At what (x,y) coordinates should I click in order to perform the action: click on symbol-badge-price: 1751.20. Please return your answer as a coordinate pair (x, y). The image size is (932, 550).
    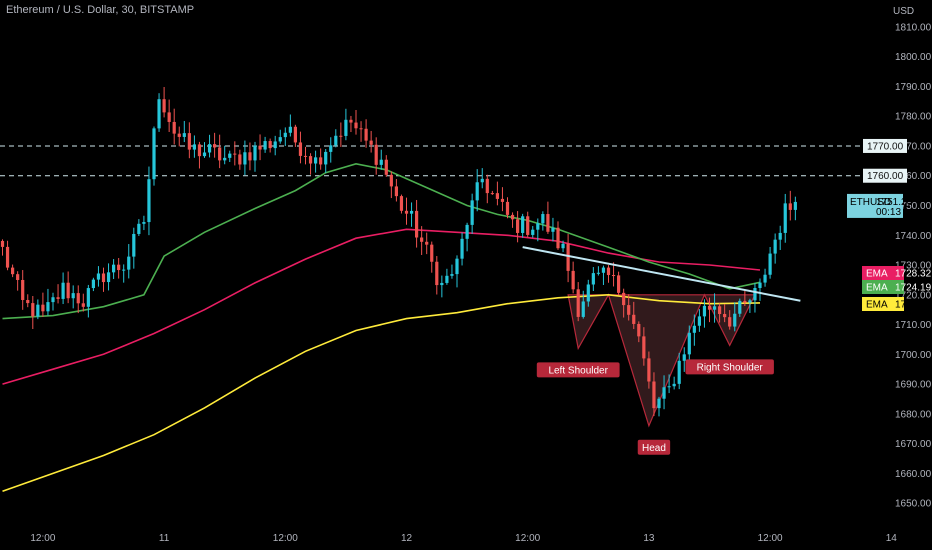
    Looking at the image, I should click on (894, 202).